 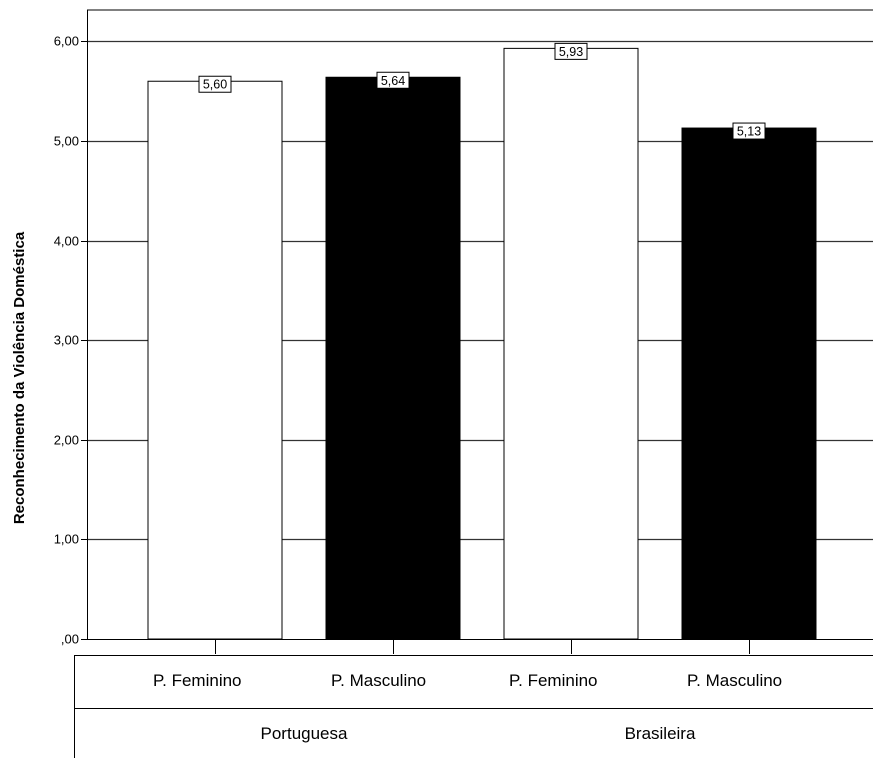 I want to click on data-label: 5,64, so click(x=393, y=81).